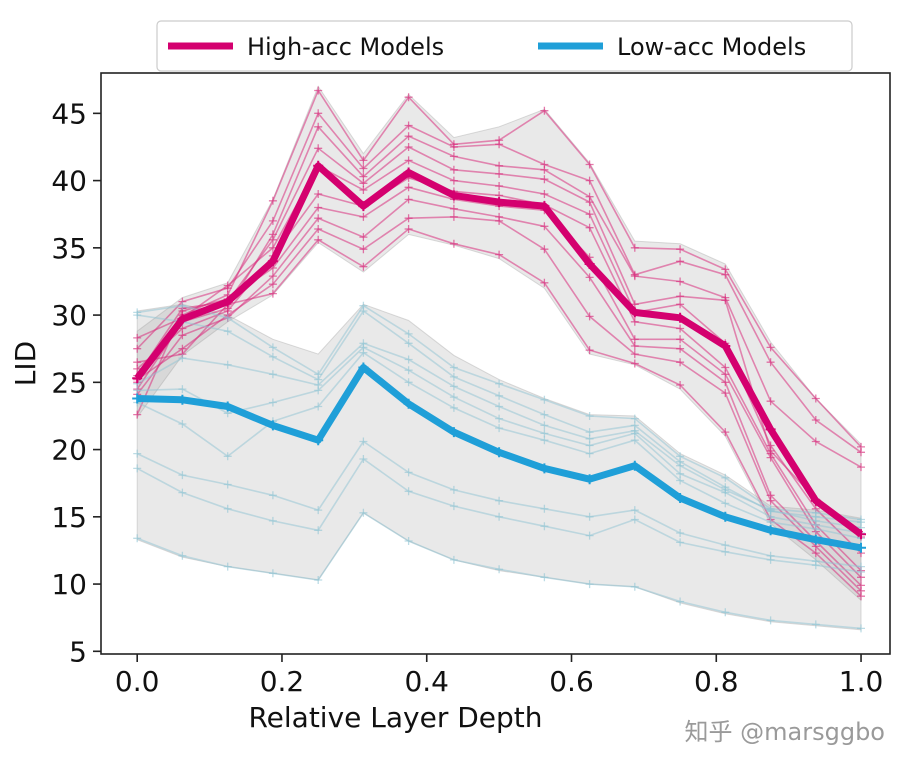 The height and width of the screenshot is (771, 909). Describe the element at coordinates (69, 113) in the screenshot. I see `y-tick-label: 45` at that location.